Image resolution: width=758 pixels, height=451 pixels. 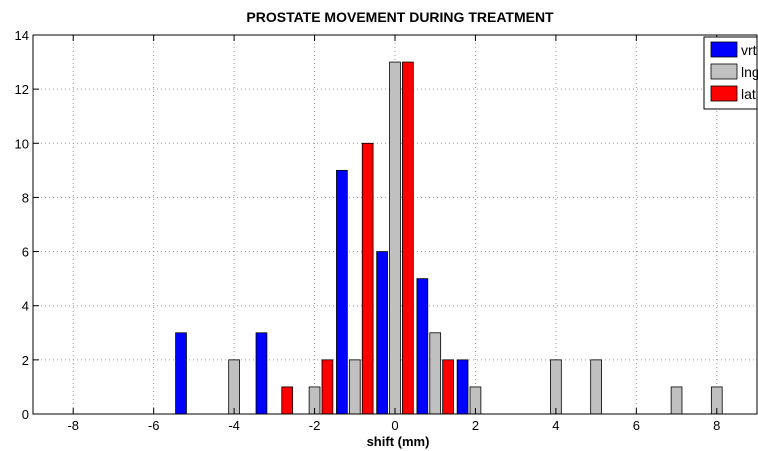 What do you see at coordinates (25, 197) in the screenshot?
I see `y-tick-label: 8` at bounding box center [25, 197].